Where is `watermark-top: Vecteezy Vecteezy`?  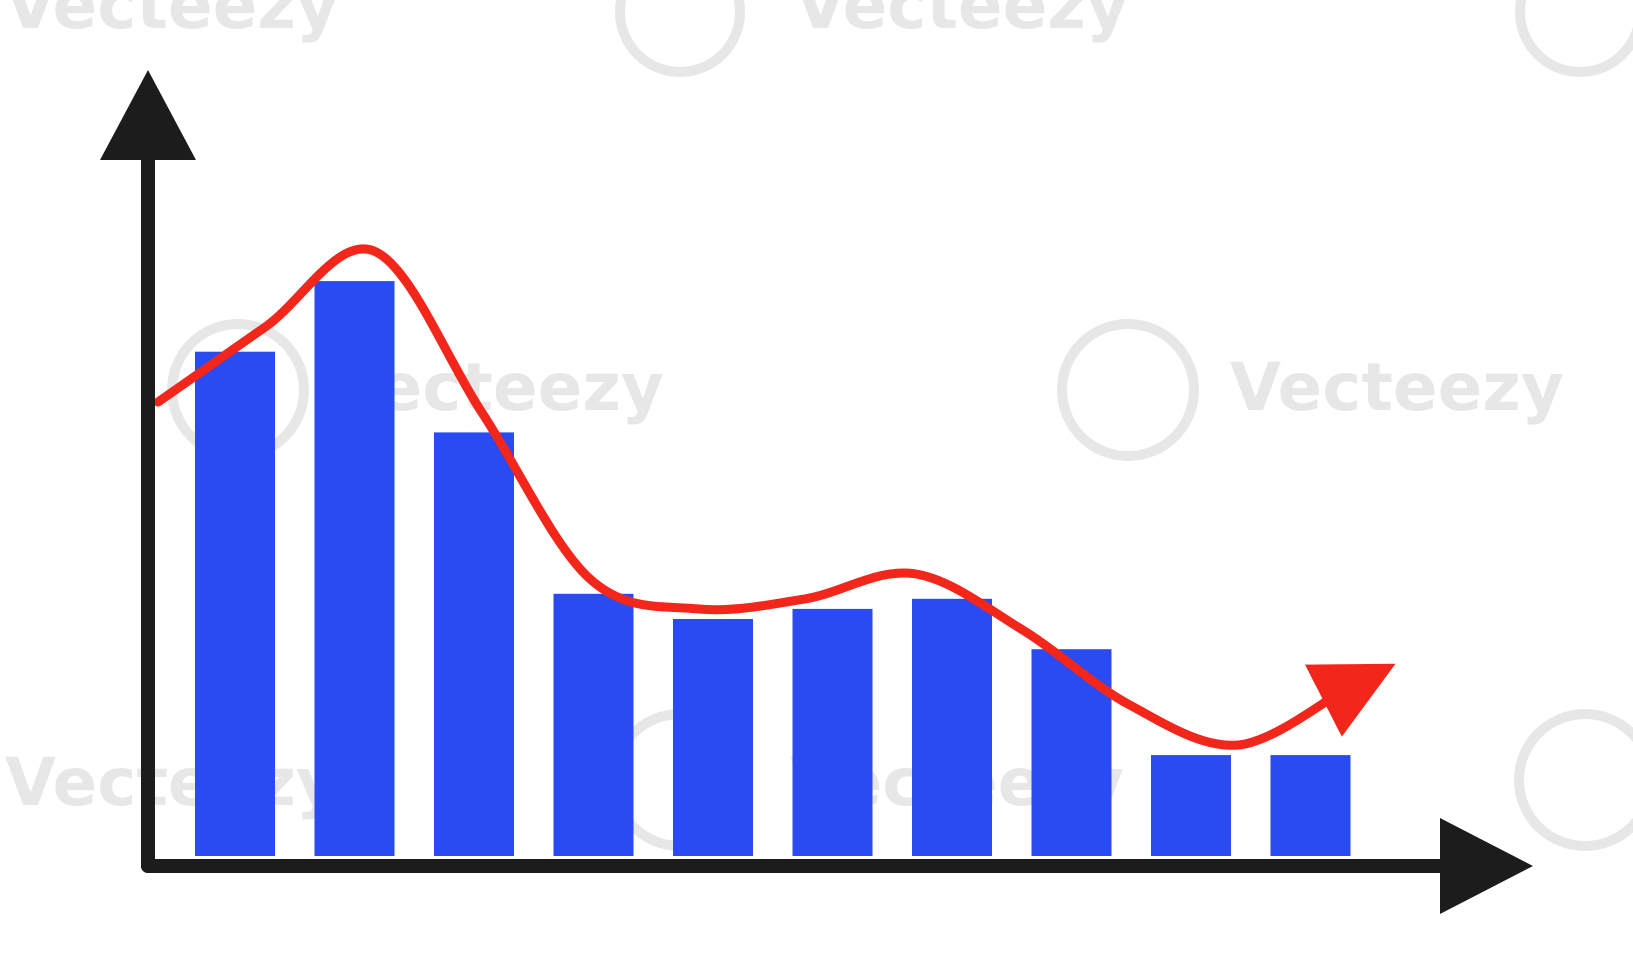
watermark-top: Vecteezy Vecteezy is located at coordinates (819, 38).